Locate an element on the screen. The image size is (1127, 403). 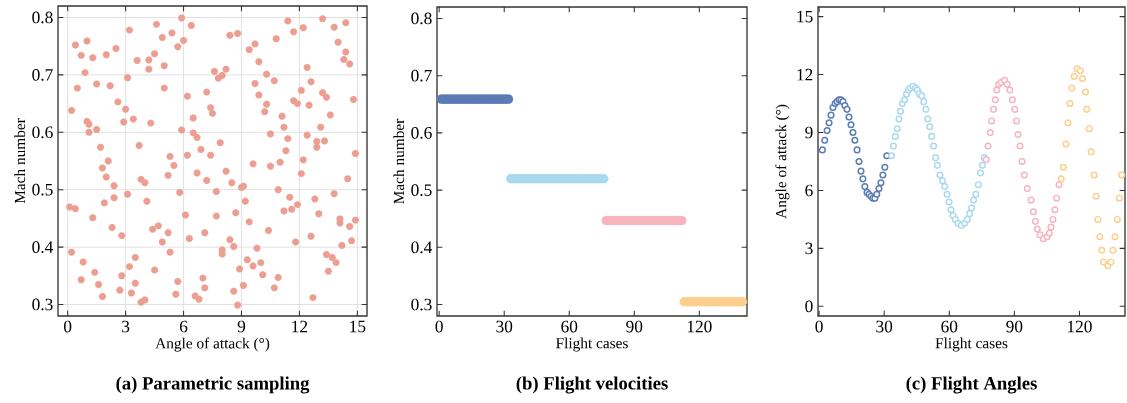
text: (a) Parametric sampling is located at coordinates (213, 385).